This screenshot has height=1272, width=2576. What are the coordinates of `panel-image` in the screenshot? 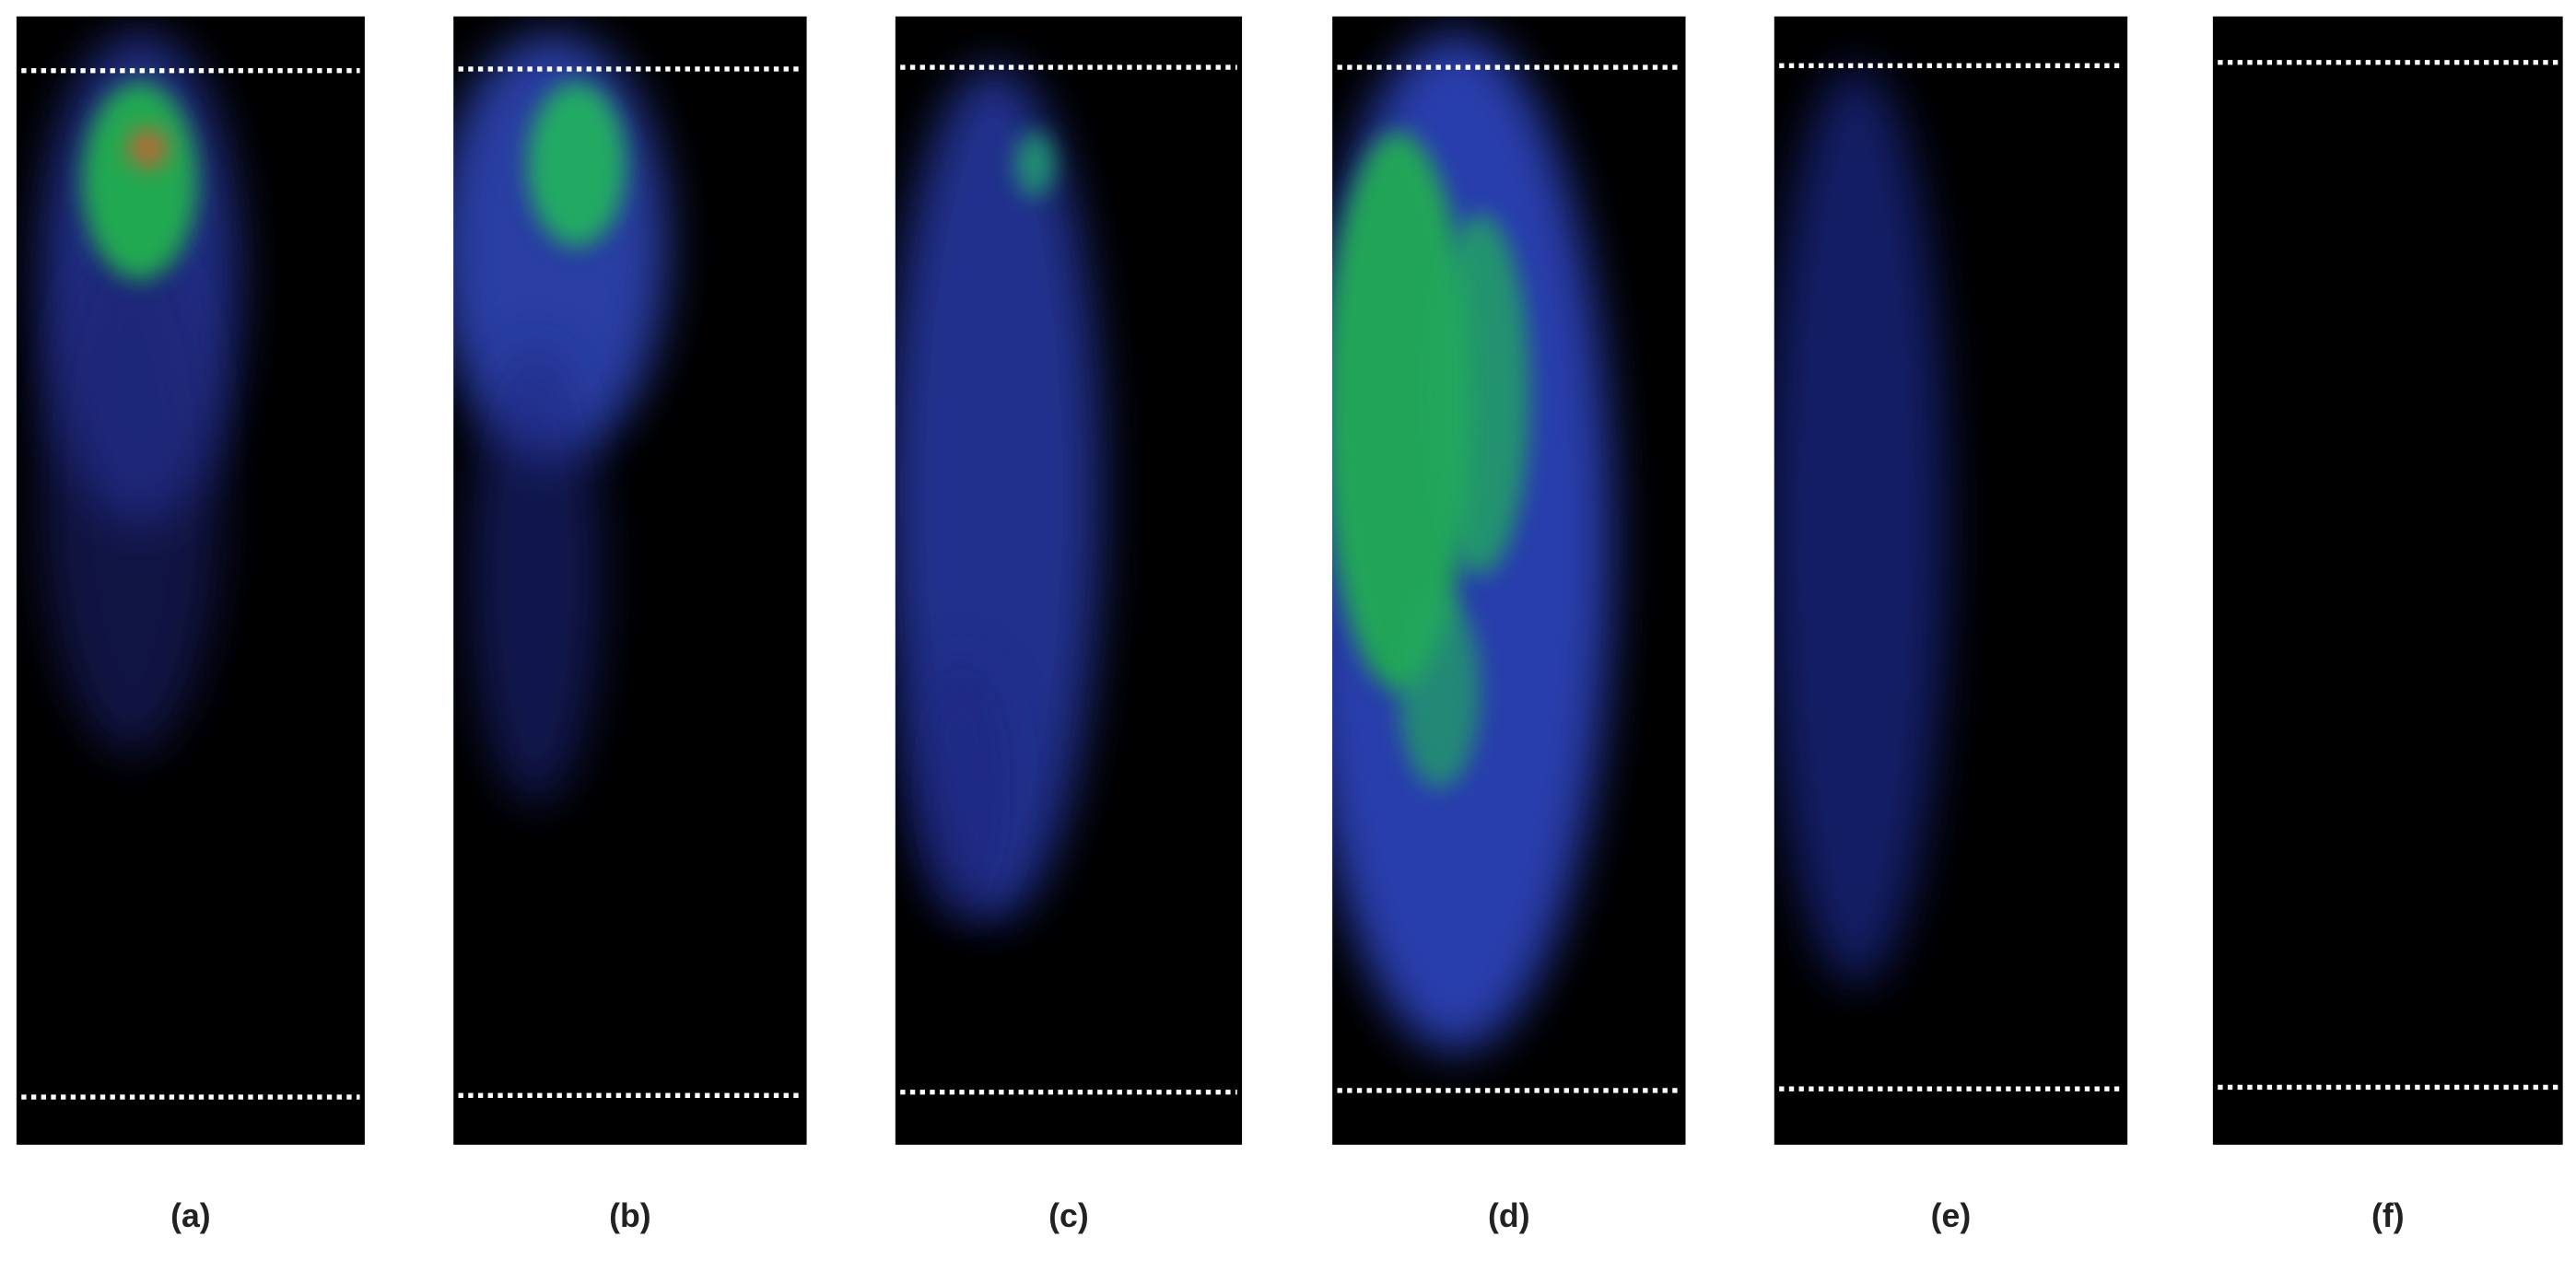 It's located at (2387, 580).